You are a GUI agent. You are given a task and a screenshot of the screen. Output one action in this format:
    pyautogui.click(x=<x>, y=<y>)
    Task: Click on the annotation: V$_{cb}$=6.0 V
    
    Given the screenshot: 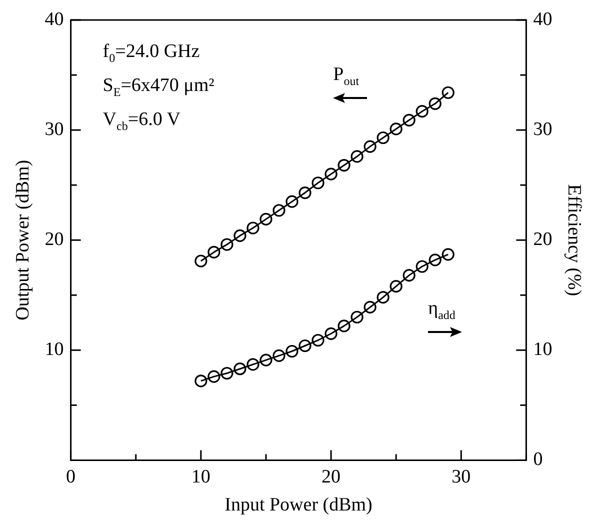 What is the action you would take?
    pyautogui.click(x=141, y=121)
    